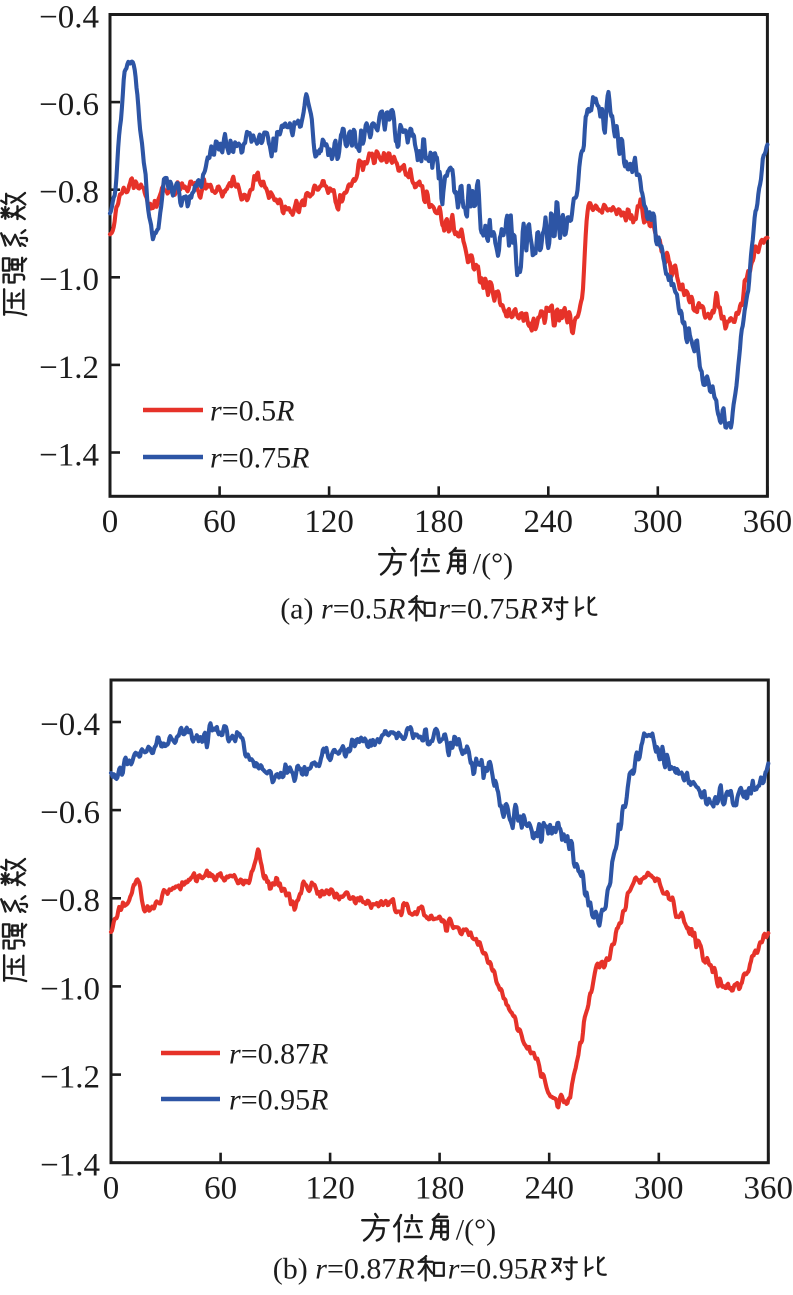  Describe the element at coordinates (300, 609) in the screenshot. I see `svg-text: (a)` at that location.